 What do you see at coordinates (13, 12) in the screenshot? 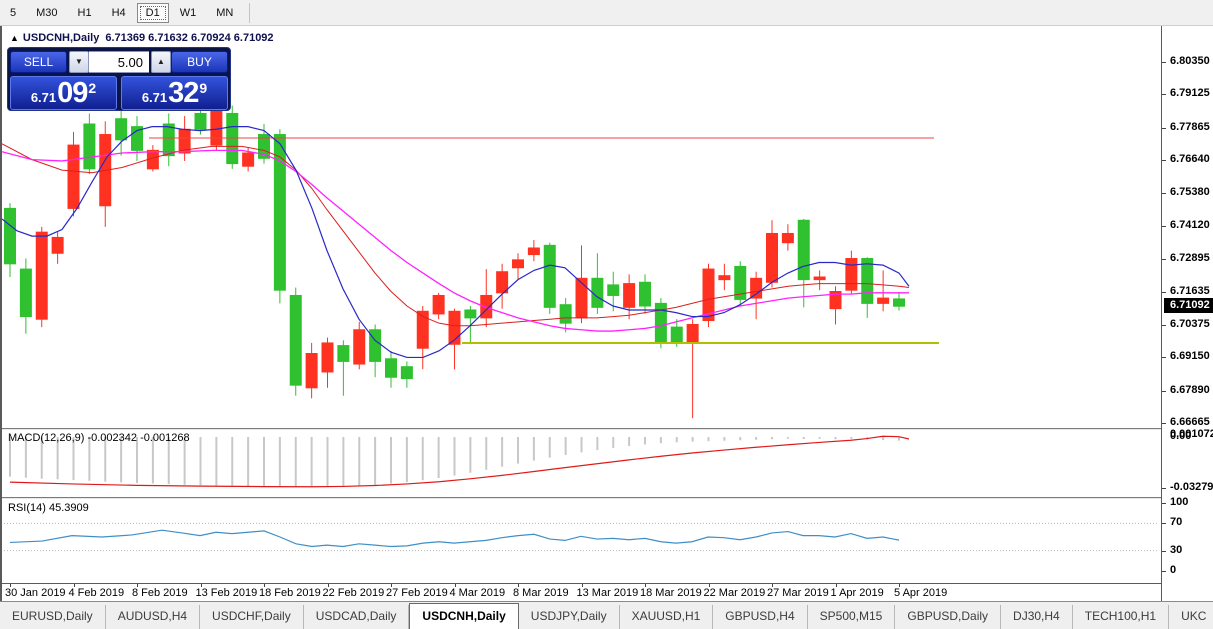
I see `timeframe-button-5: 5` at bounding box center [13, 12].